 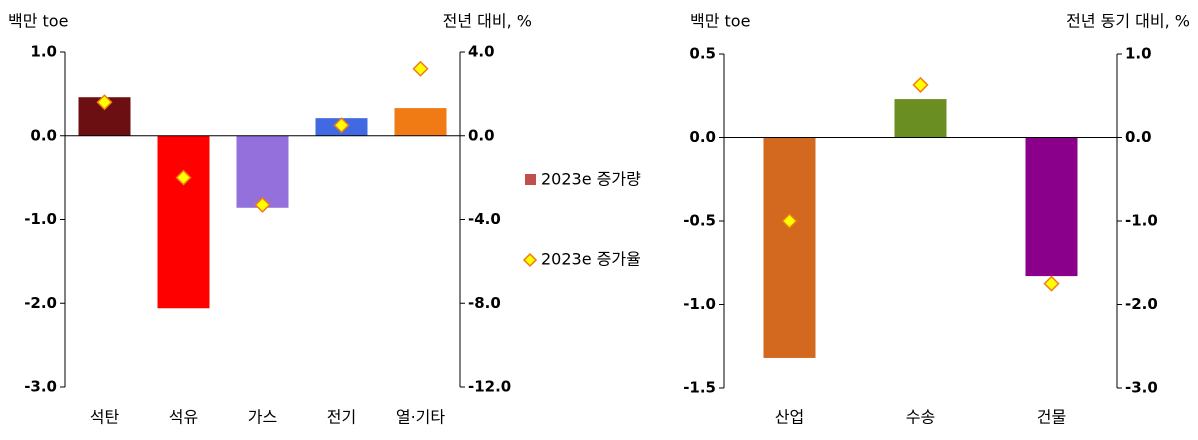 I want to click on y-tick-label: -0.5, so click(x=699, y=221).